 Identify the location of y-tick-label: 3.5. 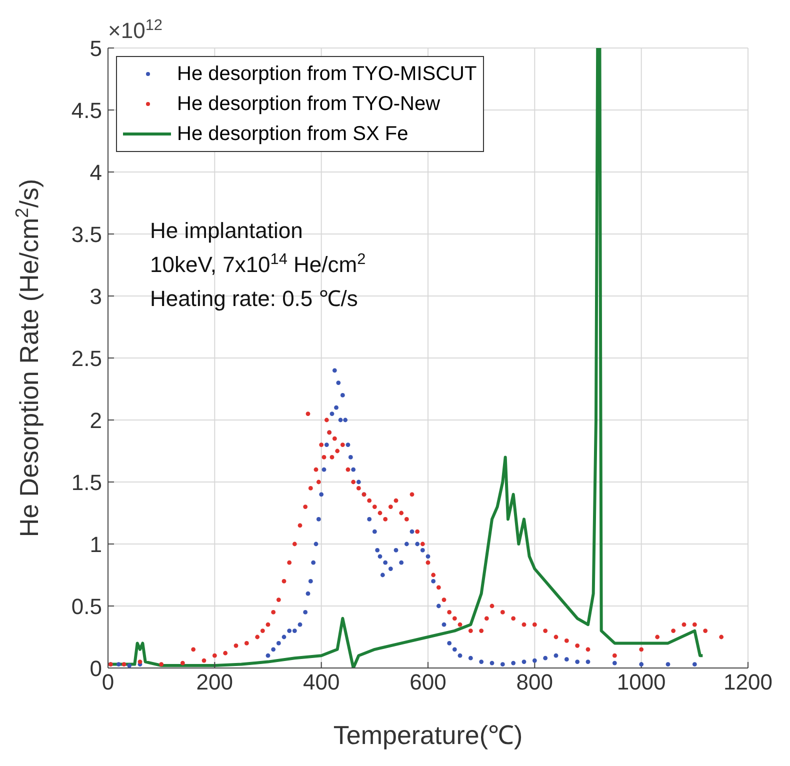
(86, 234).